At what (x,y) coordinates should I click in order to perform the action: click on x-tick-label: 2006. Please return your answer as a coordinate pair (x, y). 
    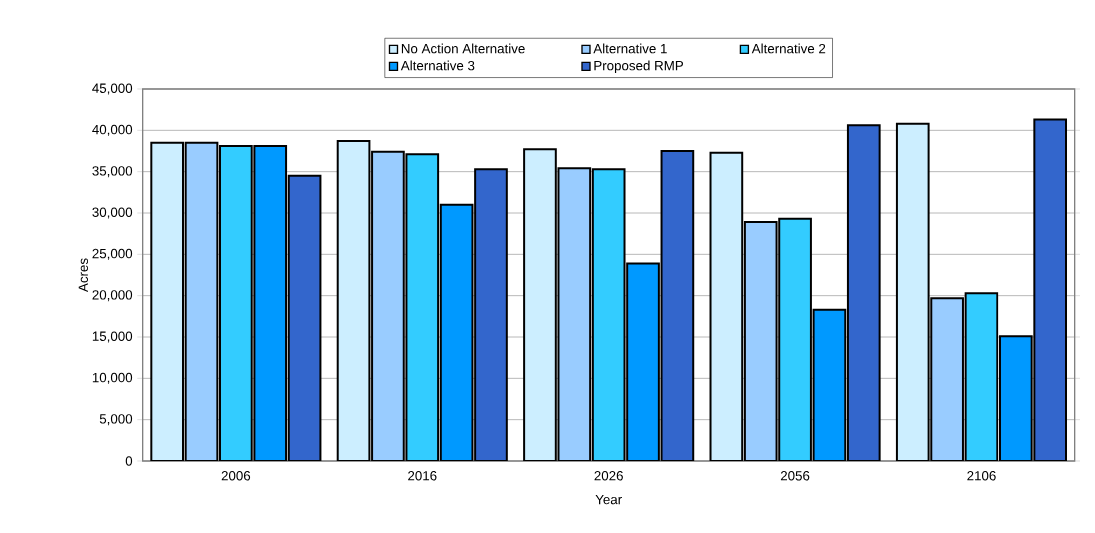
    Looking at the image, I should click on (236, 476).